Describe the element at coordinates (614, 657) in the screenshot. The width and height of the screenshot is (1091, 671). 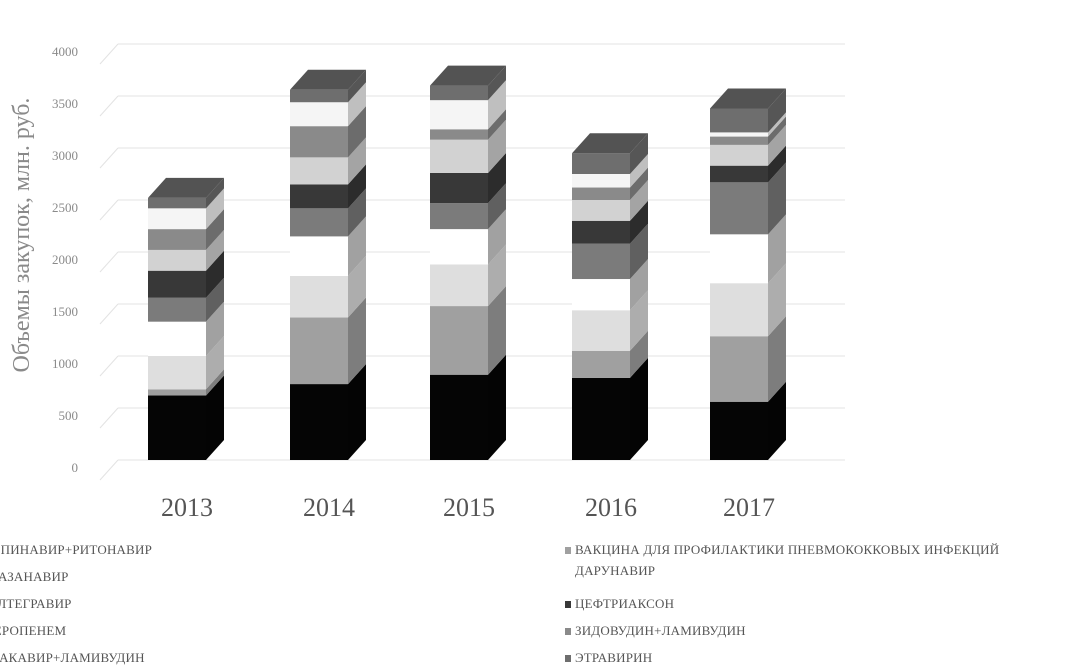
I see `legend-label: ЭТРАВИРИН` at that location.